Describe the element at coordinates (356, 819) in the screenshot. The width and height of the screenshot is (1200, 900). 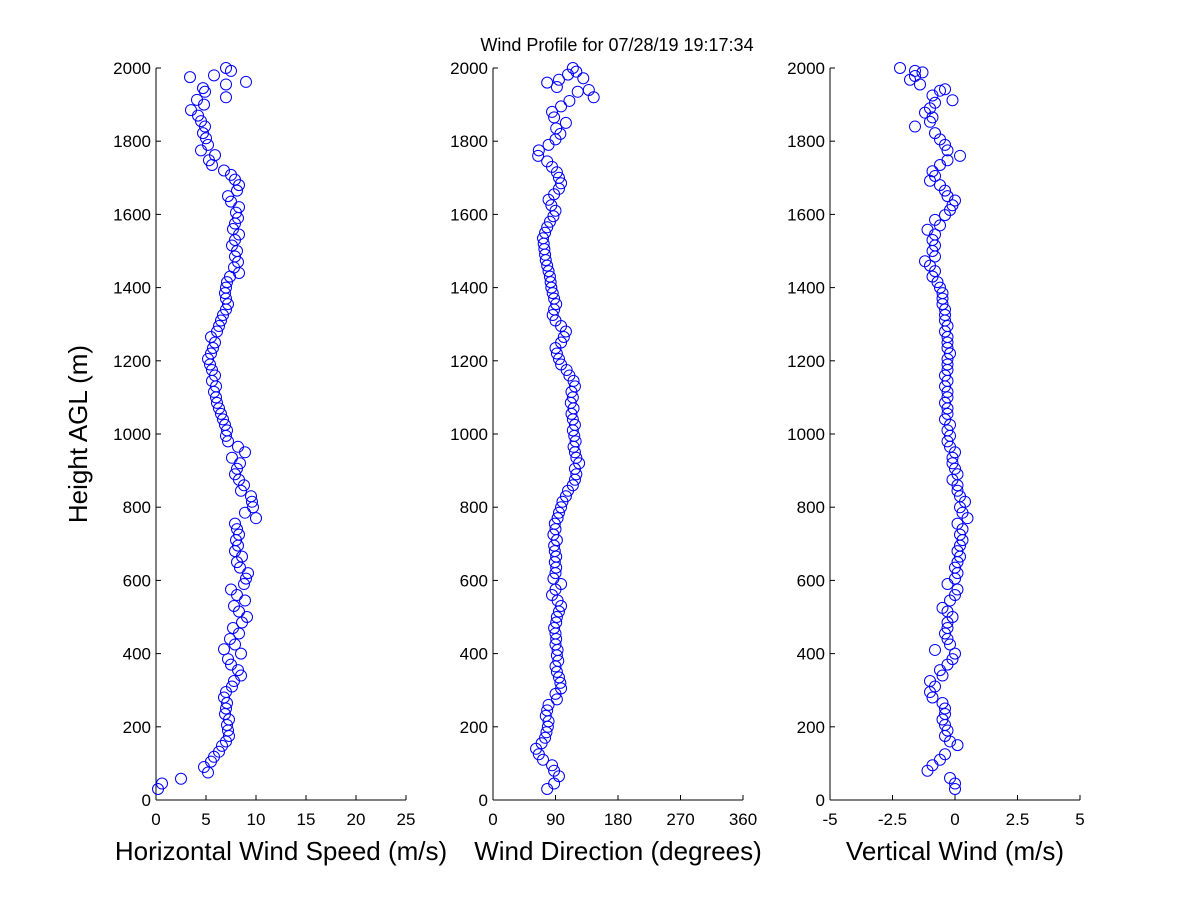
I see `x-tick-label: 20` at that location.